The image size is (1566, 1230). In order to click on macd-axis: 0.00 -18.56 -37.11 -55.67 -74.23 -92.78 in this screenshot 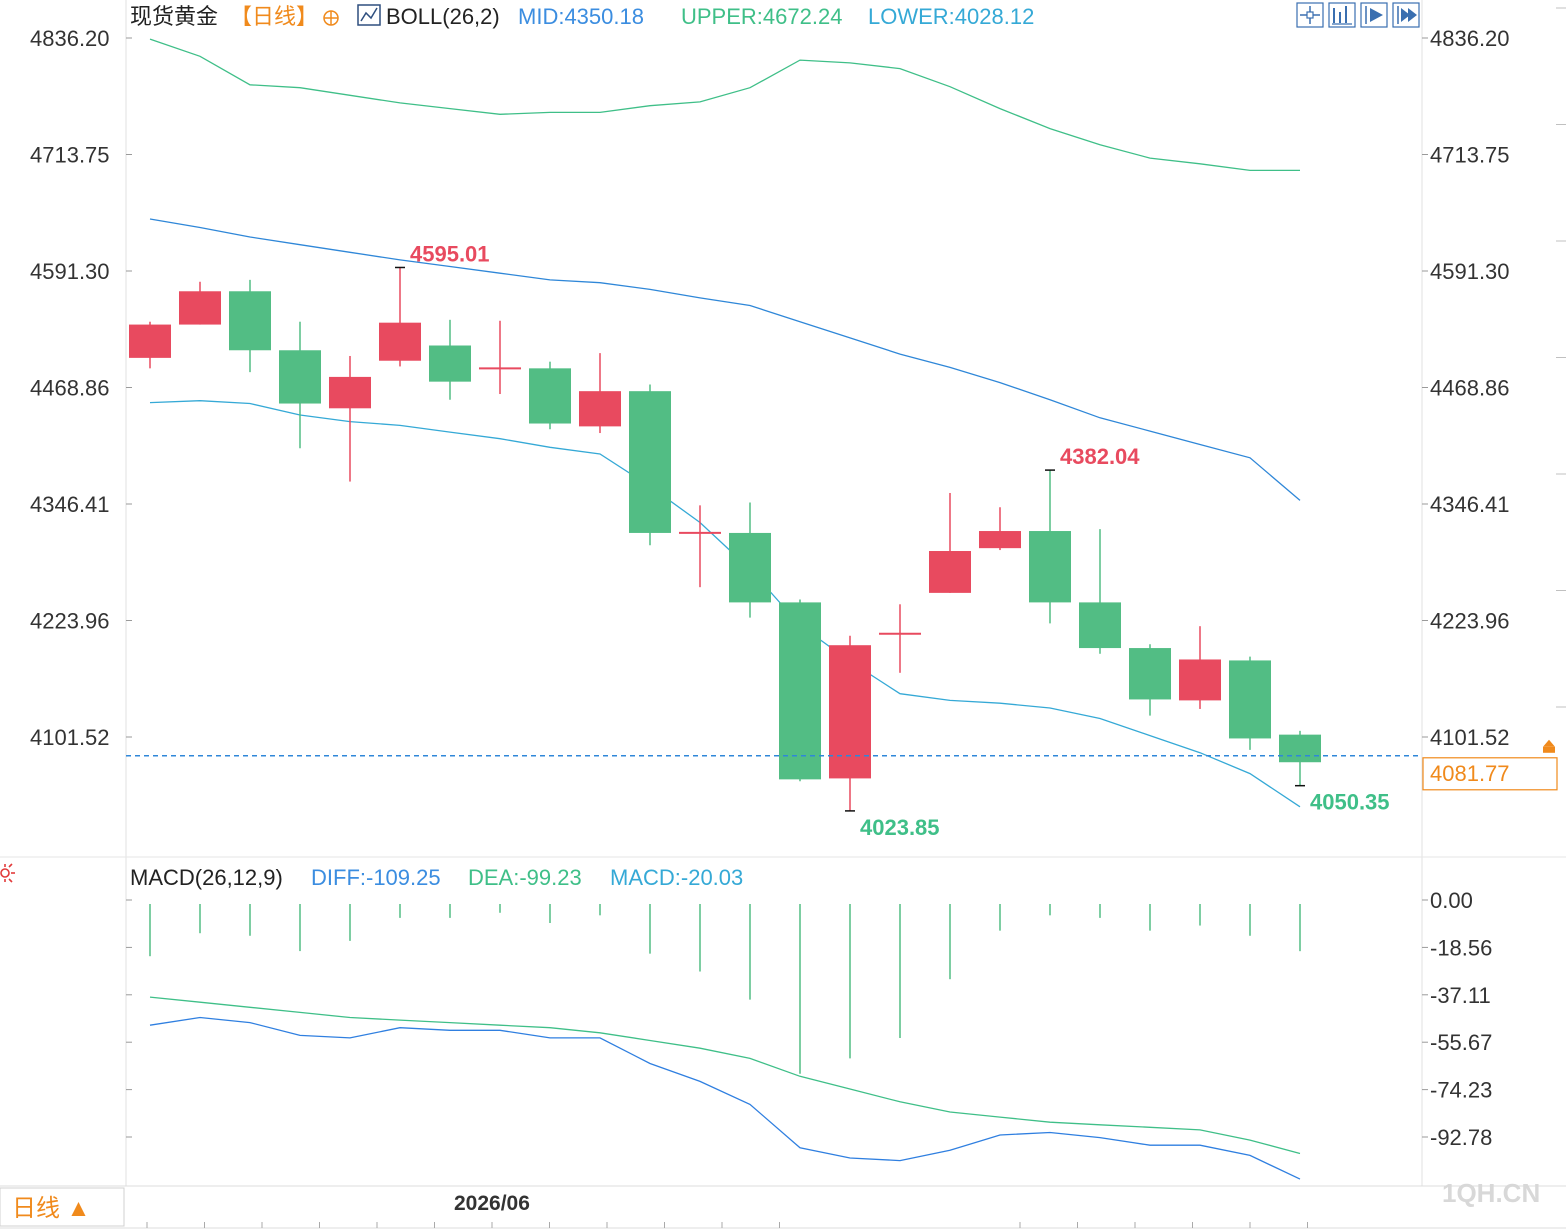, I will do `click(1461, 1019)`.